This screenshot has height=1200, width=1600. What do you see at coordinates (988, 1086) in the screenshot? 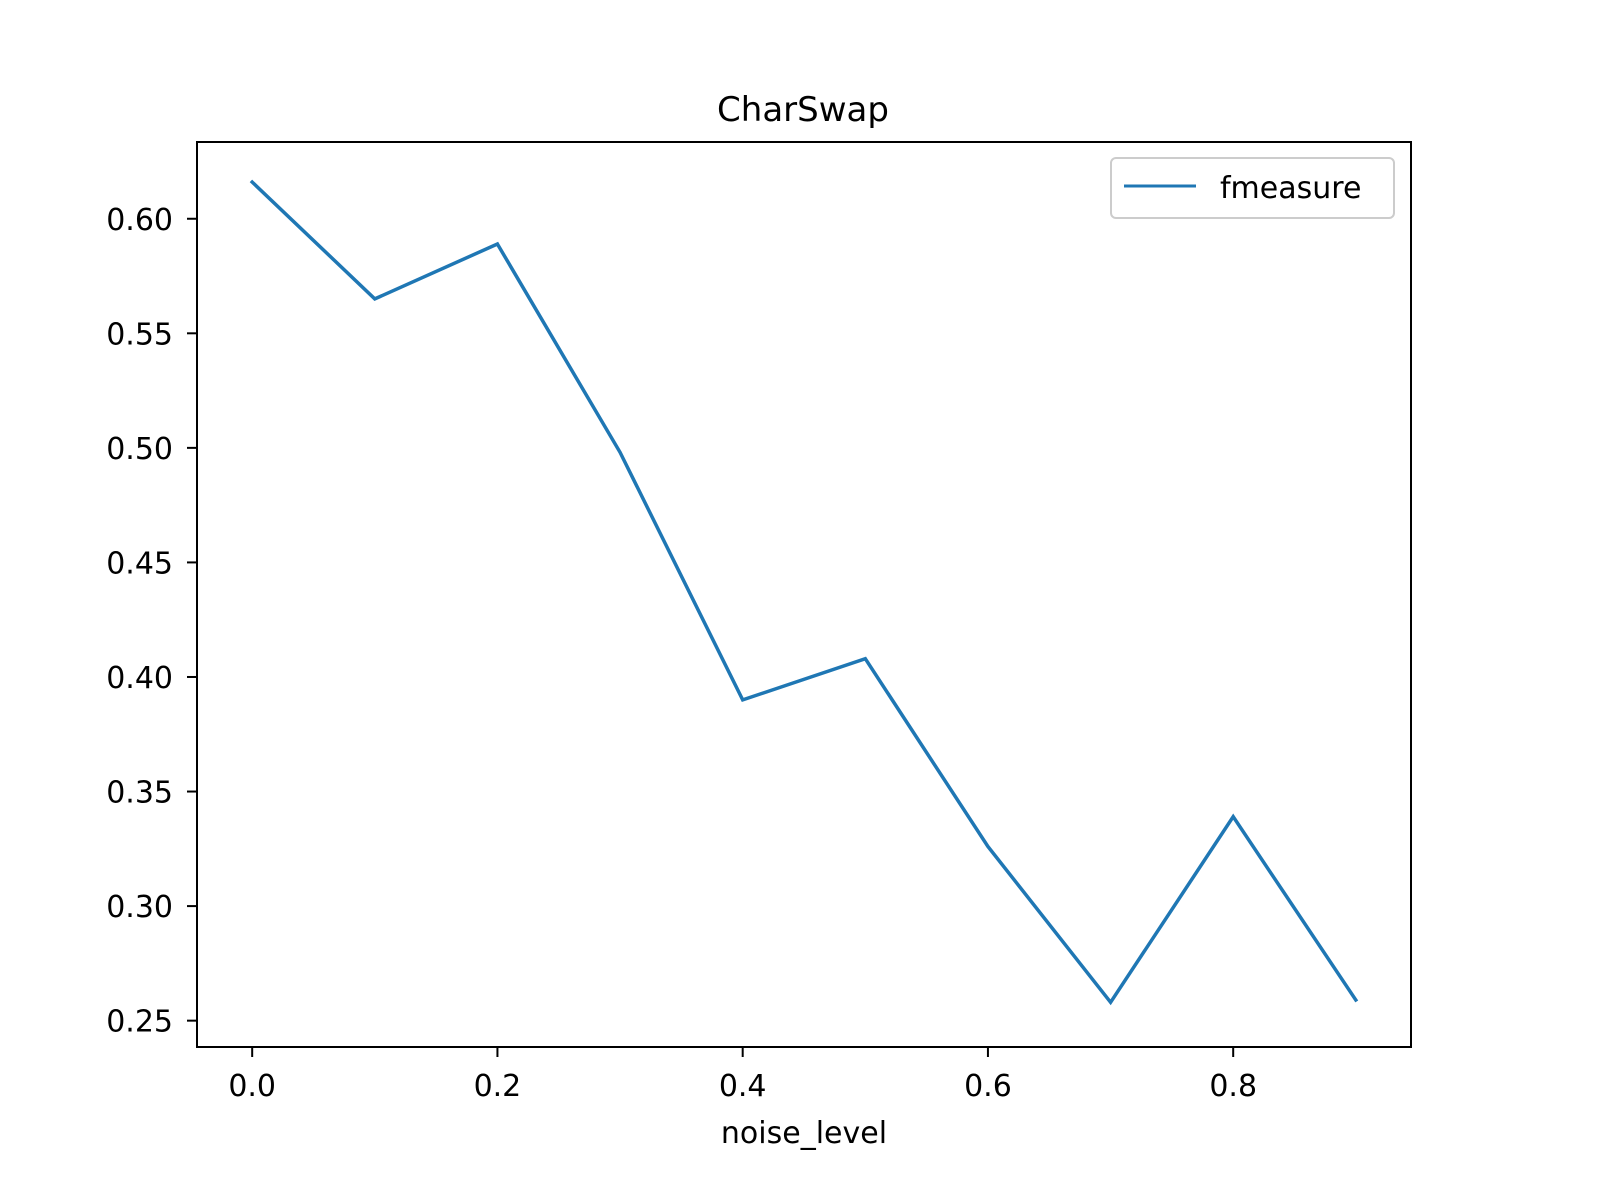
I see `x-tick-label: 0.6` at bounding box center [988, 1086].